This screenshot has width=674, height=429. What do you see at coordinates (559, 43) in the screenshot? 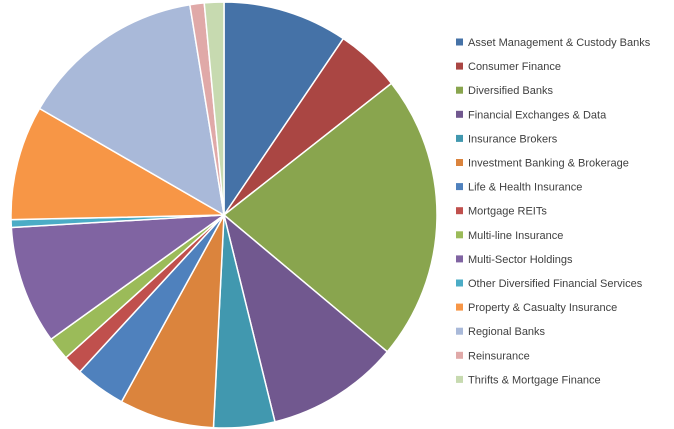
I see `legend-label: Asset Management & Custody Banks` at bounding box center [559, 43].